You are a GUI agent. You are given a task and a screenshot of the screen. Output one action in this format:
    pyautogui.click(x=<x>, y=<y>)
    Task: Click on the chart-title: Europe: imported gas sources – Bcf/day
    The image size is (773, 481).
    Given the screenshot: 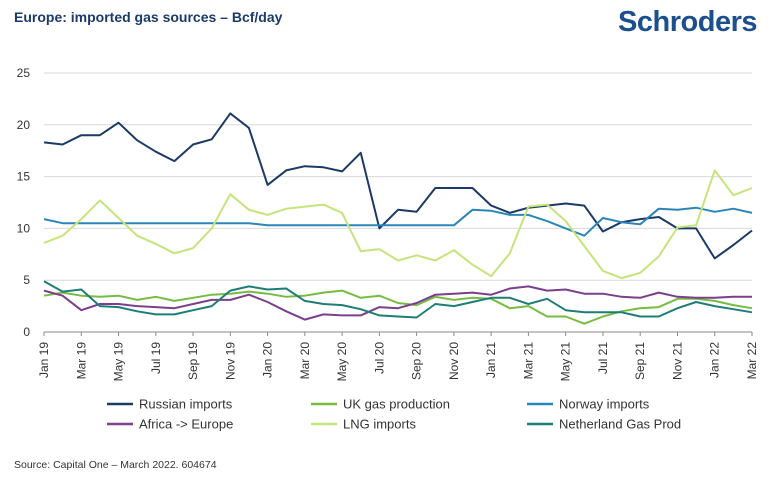 What is the action you would take?
    pyautogui.click(x=148, y=17)
    